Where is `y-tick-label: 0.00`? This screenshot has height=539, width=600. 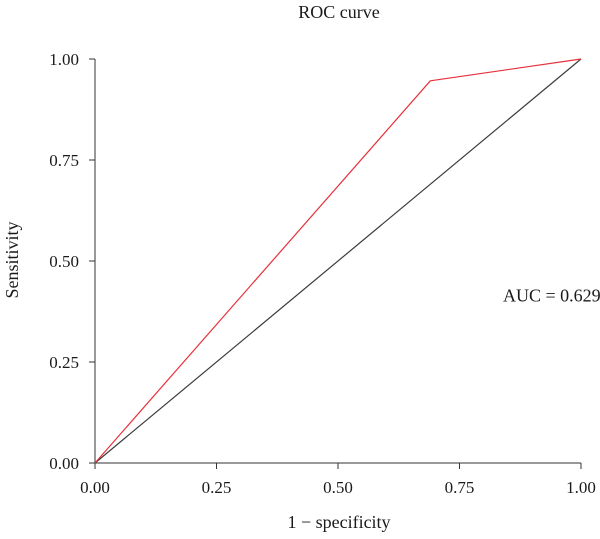
y-tick-label: 0.00 is located at coordinates (64, 463).